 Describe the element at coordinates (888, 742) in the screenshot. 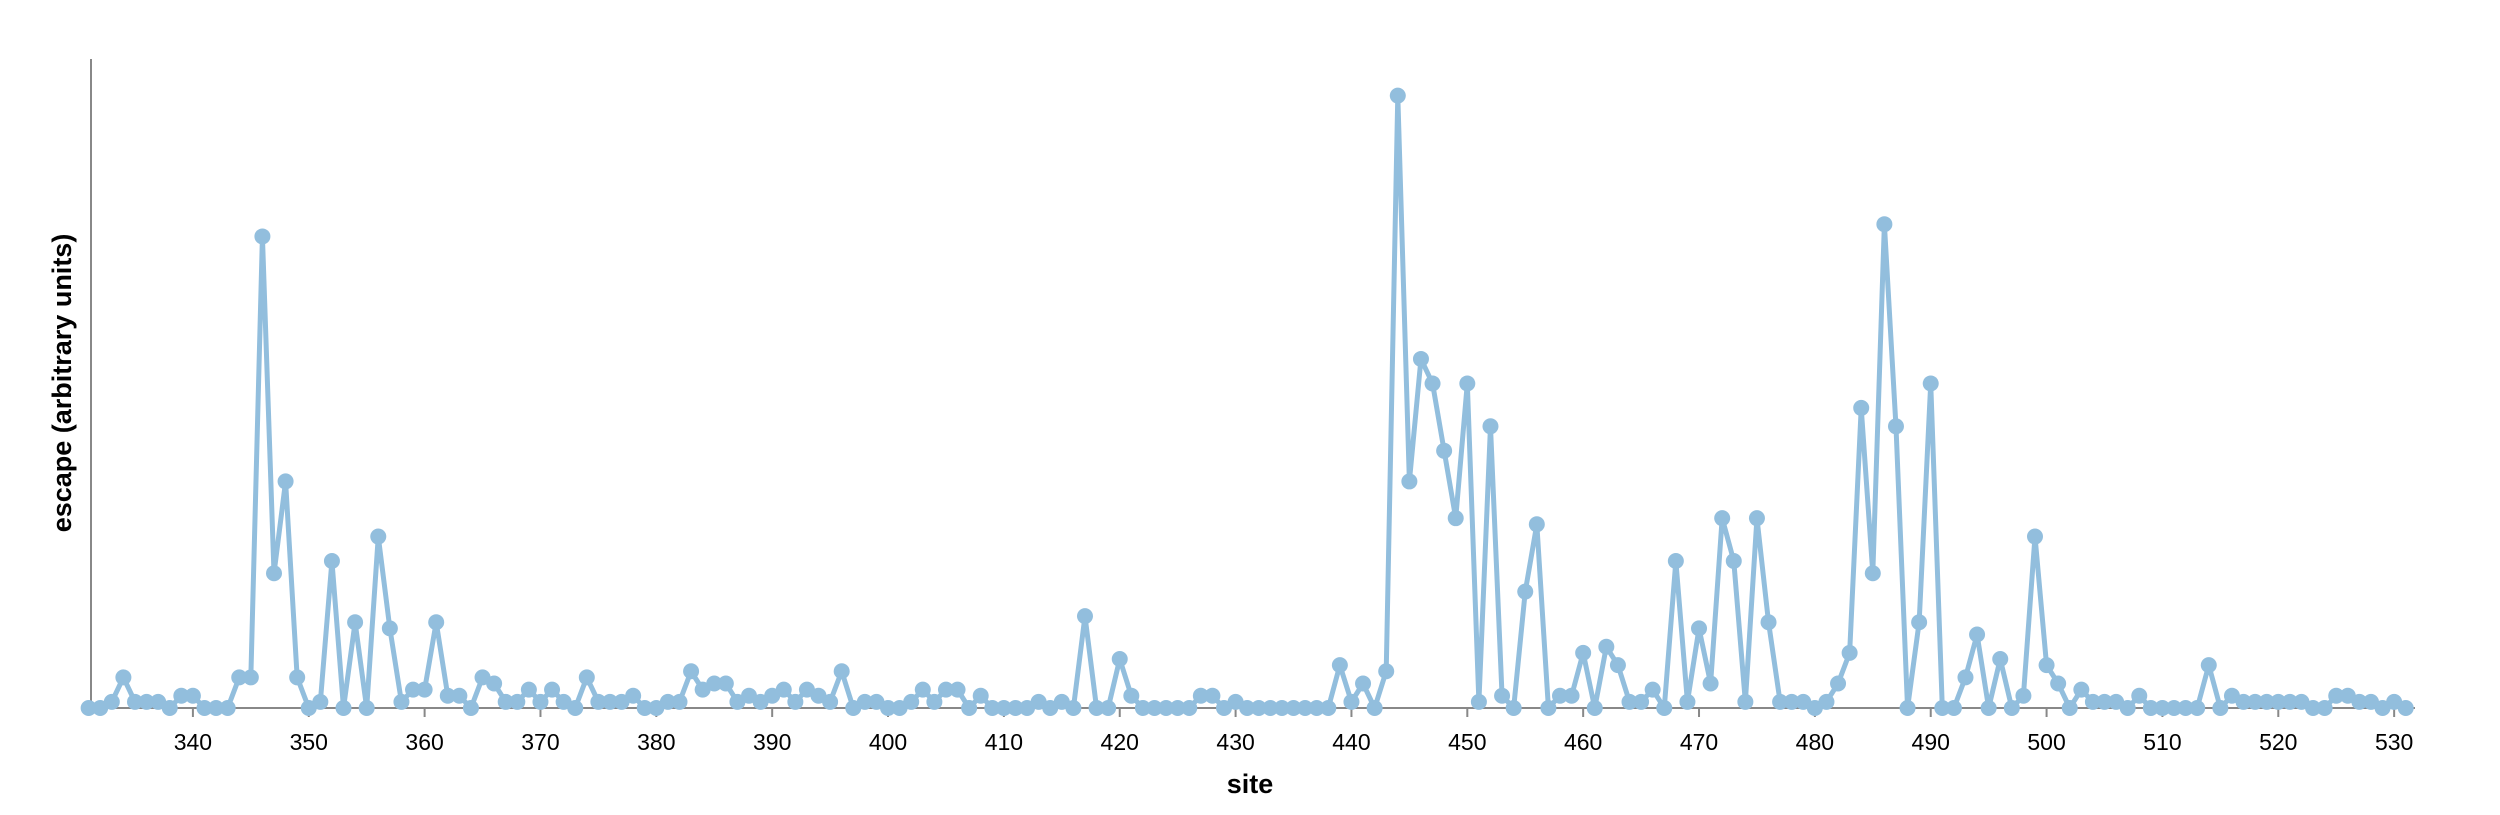

I see `x-tick-label: 400` at that location.